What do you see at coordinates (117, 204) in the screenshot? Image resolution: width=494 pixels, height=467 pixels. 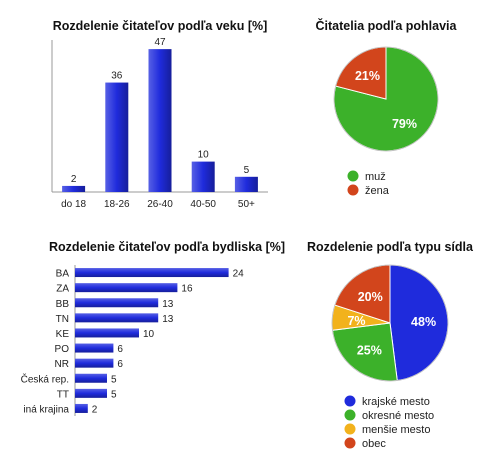 I see `x-tick-label: 18-26` at bounding box center [117, 204].